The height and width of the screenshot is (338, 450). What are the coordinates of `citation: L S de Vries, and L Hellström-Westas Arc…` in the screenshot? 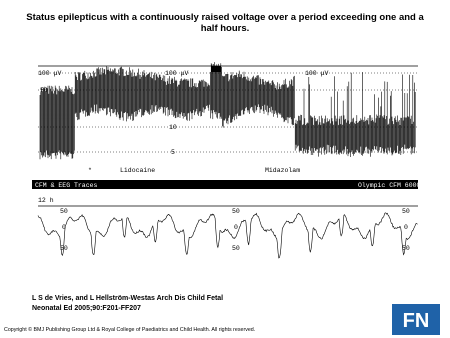 It's located at (127, 298).